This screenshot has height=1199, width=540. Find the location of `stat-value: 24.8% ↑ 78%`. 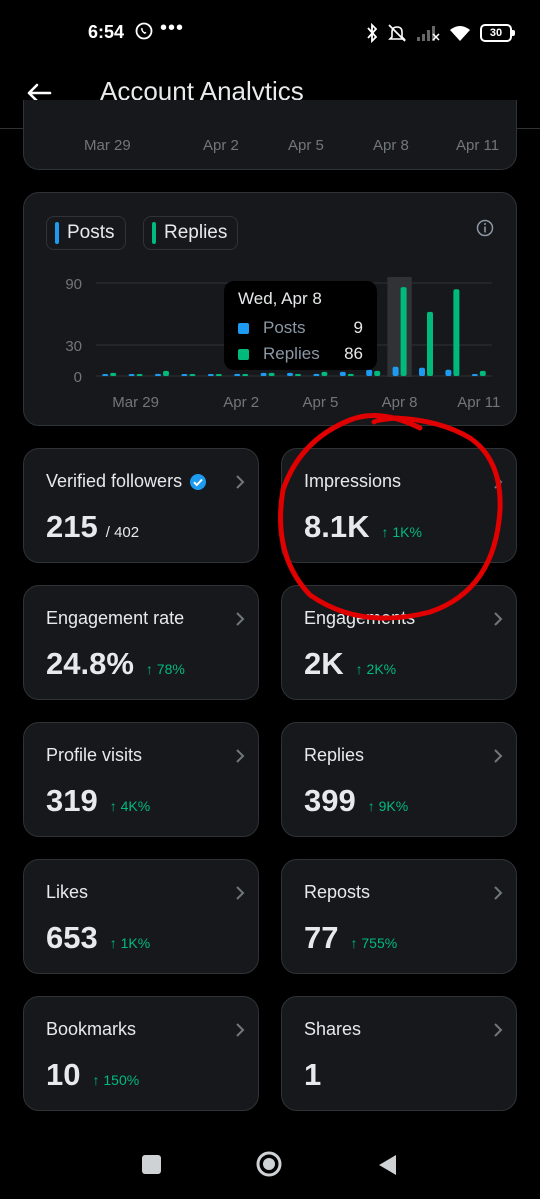

stat-value: 24.8% ↑ 78% is located at coordinates (115, 664).